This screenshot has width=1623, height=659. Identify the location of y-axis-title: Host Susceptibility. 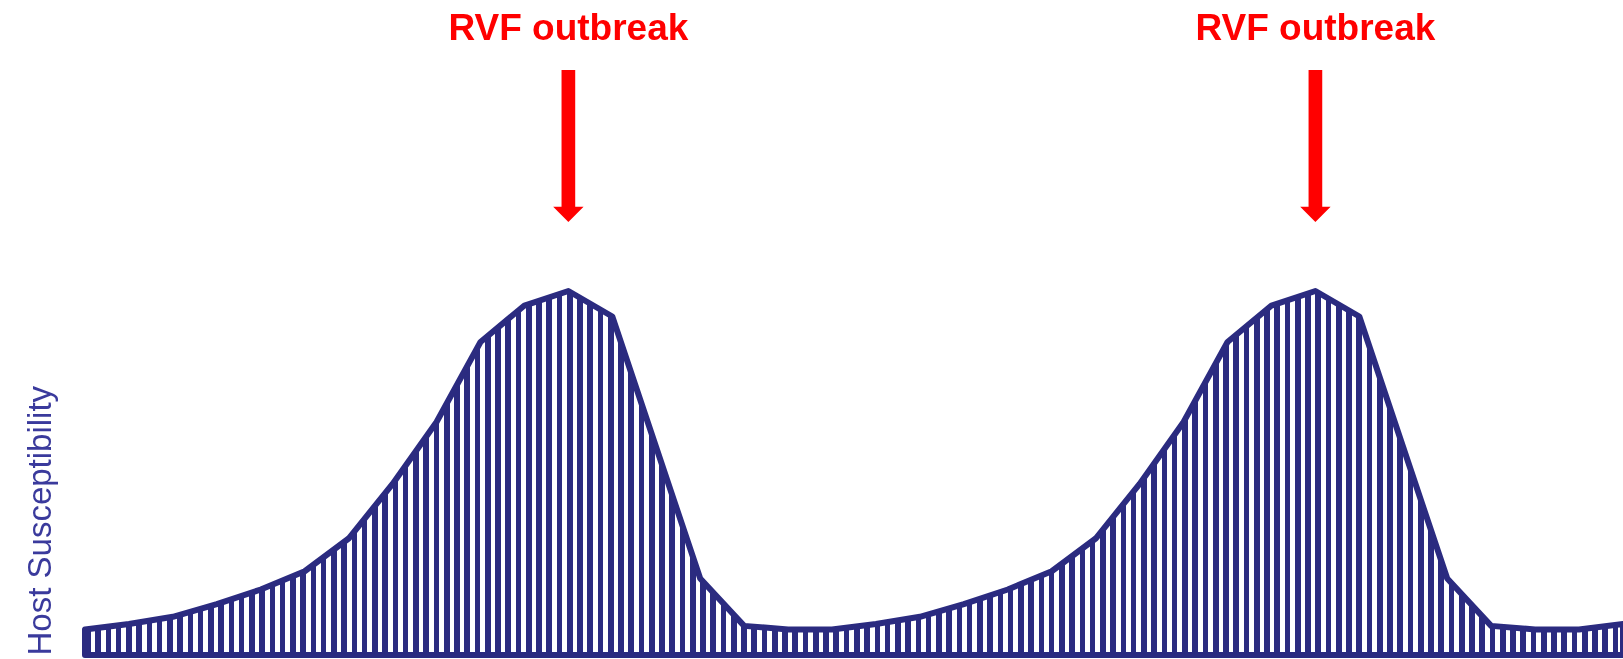
(39, 520).